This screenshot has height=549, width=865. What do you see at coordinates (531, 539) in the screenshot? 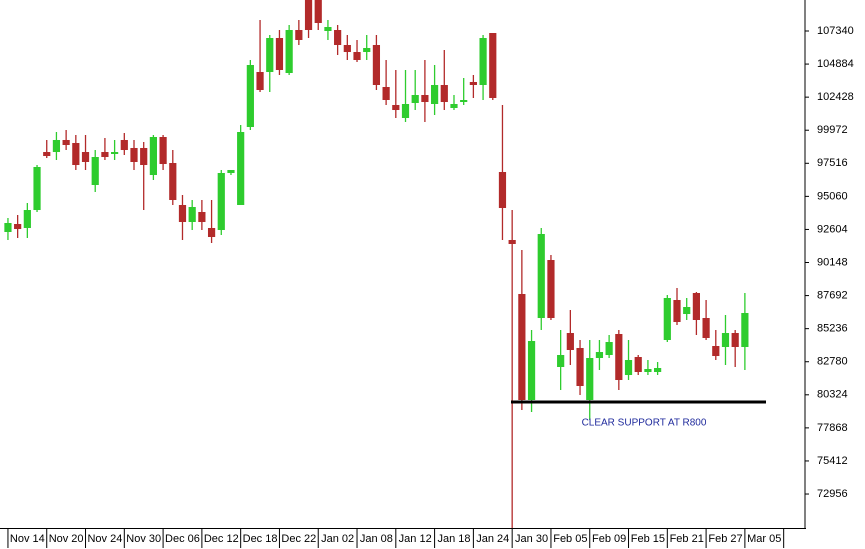
I see `x-tick-label: Jan 30` at bounding box center [531, 539].